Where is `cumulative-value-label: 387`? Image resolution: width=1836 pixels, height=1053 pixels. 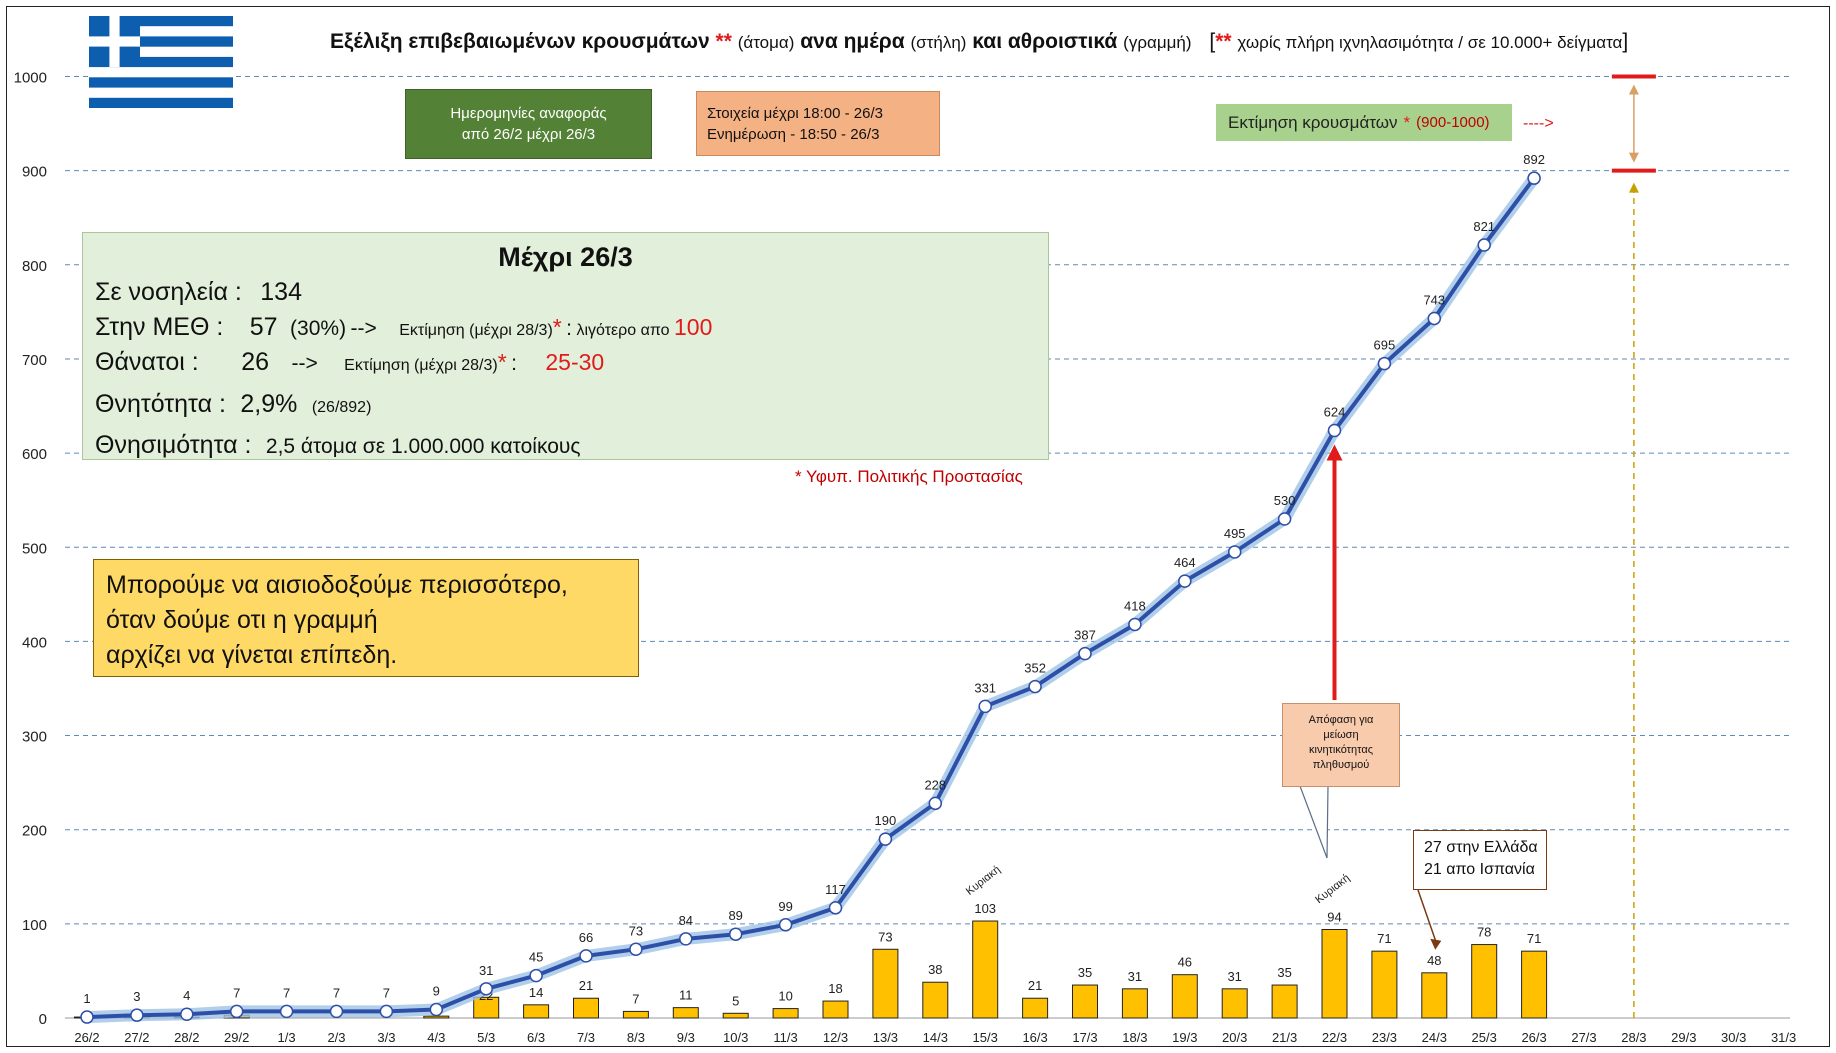 cumulative-value-label: 387 is located at coordinates (1085, 635).